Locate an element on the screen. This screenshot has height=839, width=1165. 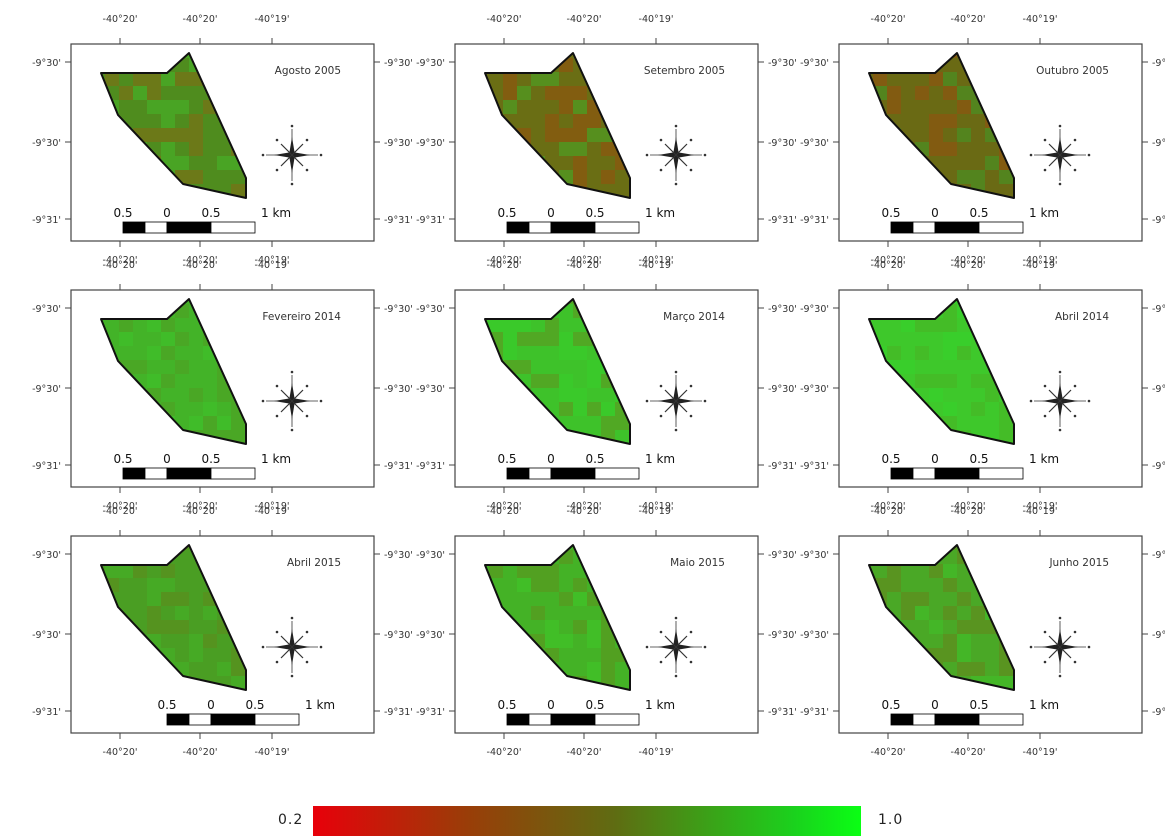
bottom-tick-label: -40°19' is located at coordinates (1040, 506).